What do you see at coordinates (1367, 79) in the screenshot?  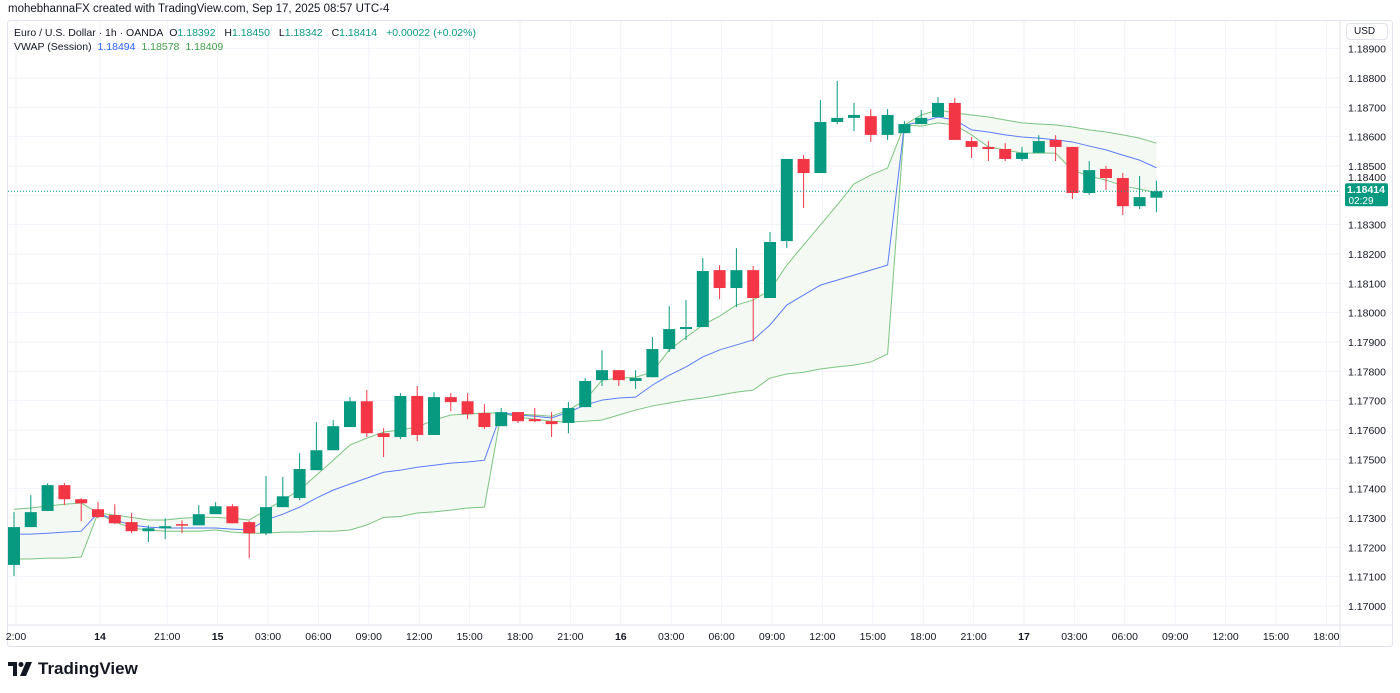 I see `price-tick-label: 1.18800` at bounding box center [1367, 79].